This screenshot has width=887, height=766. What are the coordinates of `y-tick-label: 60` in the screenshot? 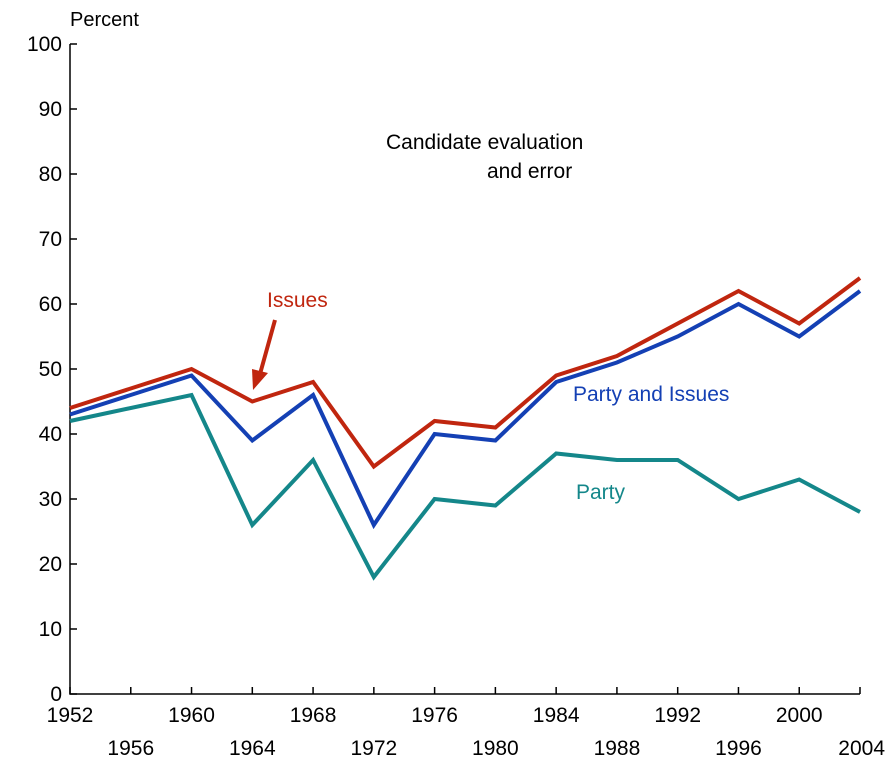 It's located at (50, 304).